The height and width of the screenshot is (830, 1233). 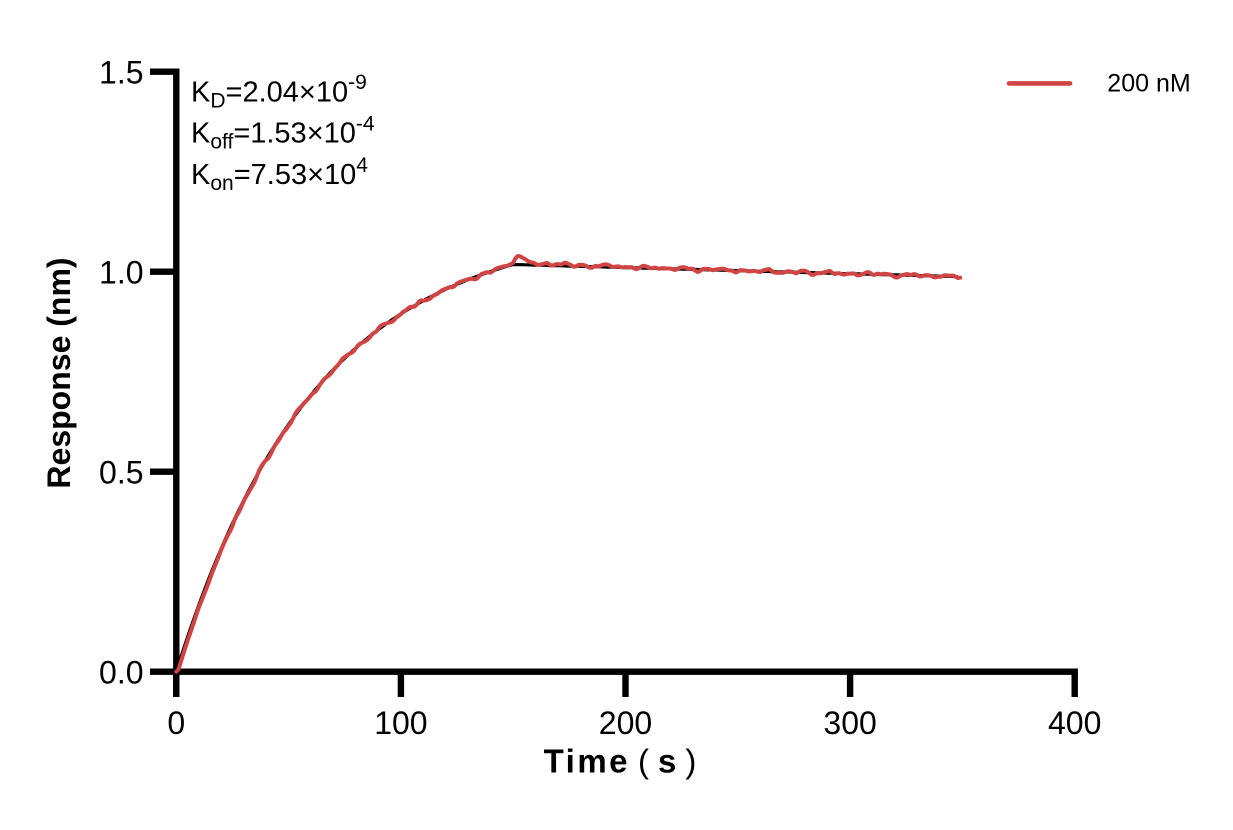 I want to click on svg-text: 1.5, so click(x=121, y=72).